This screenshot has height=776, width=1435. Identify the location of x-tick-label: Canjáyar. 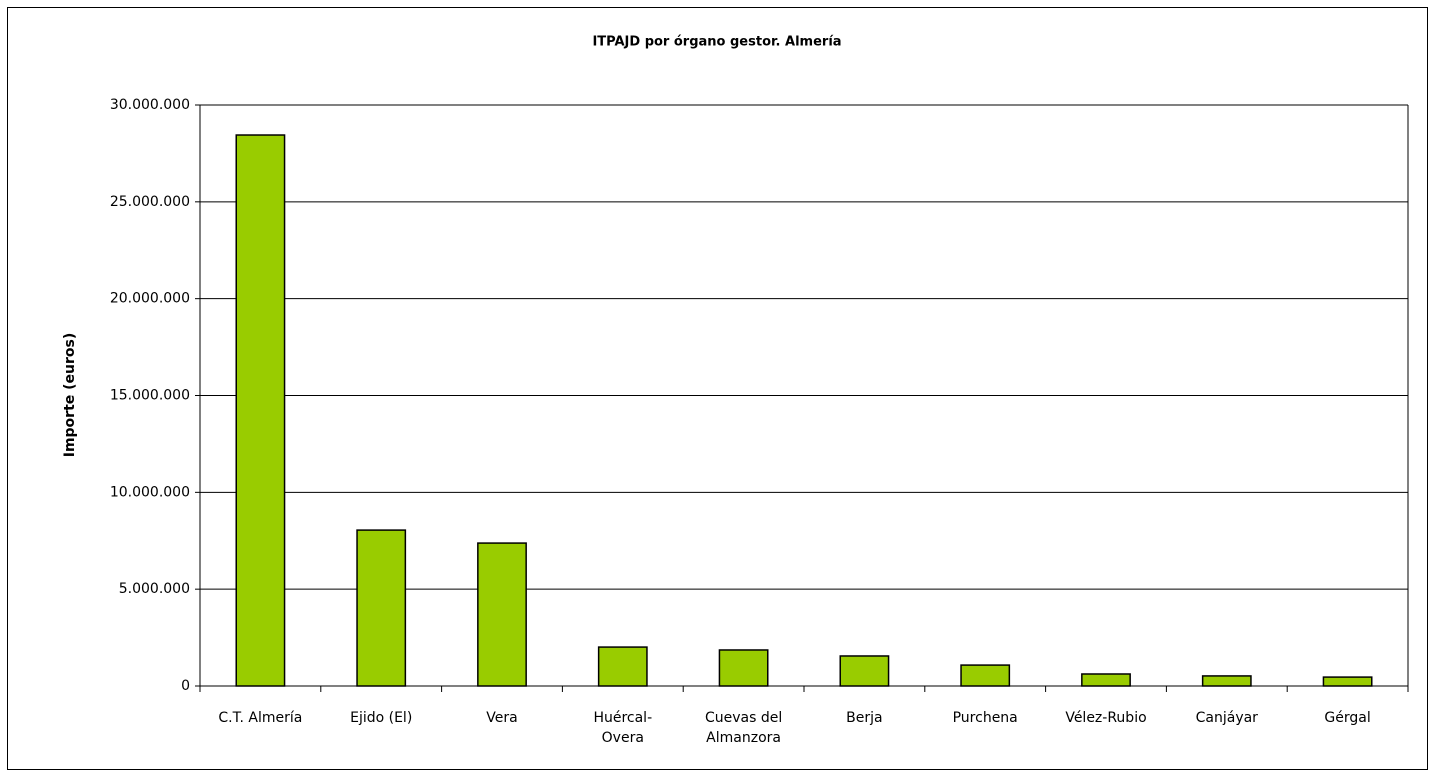
(1226, 718).